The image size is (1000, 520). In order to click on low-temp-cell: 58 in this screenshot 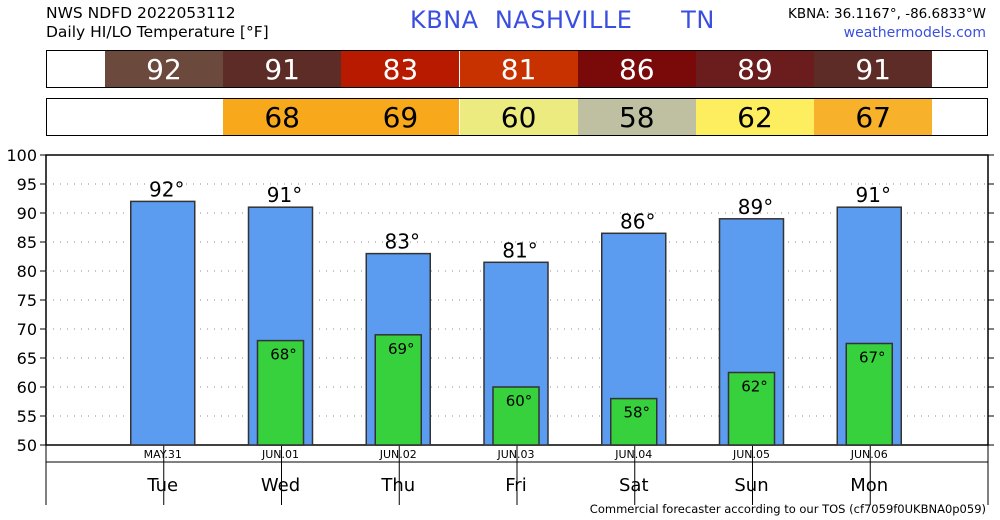, I will do `click(636, 117)`.